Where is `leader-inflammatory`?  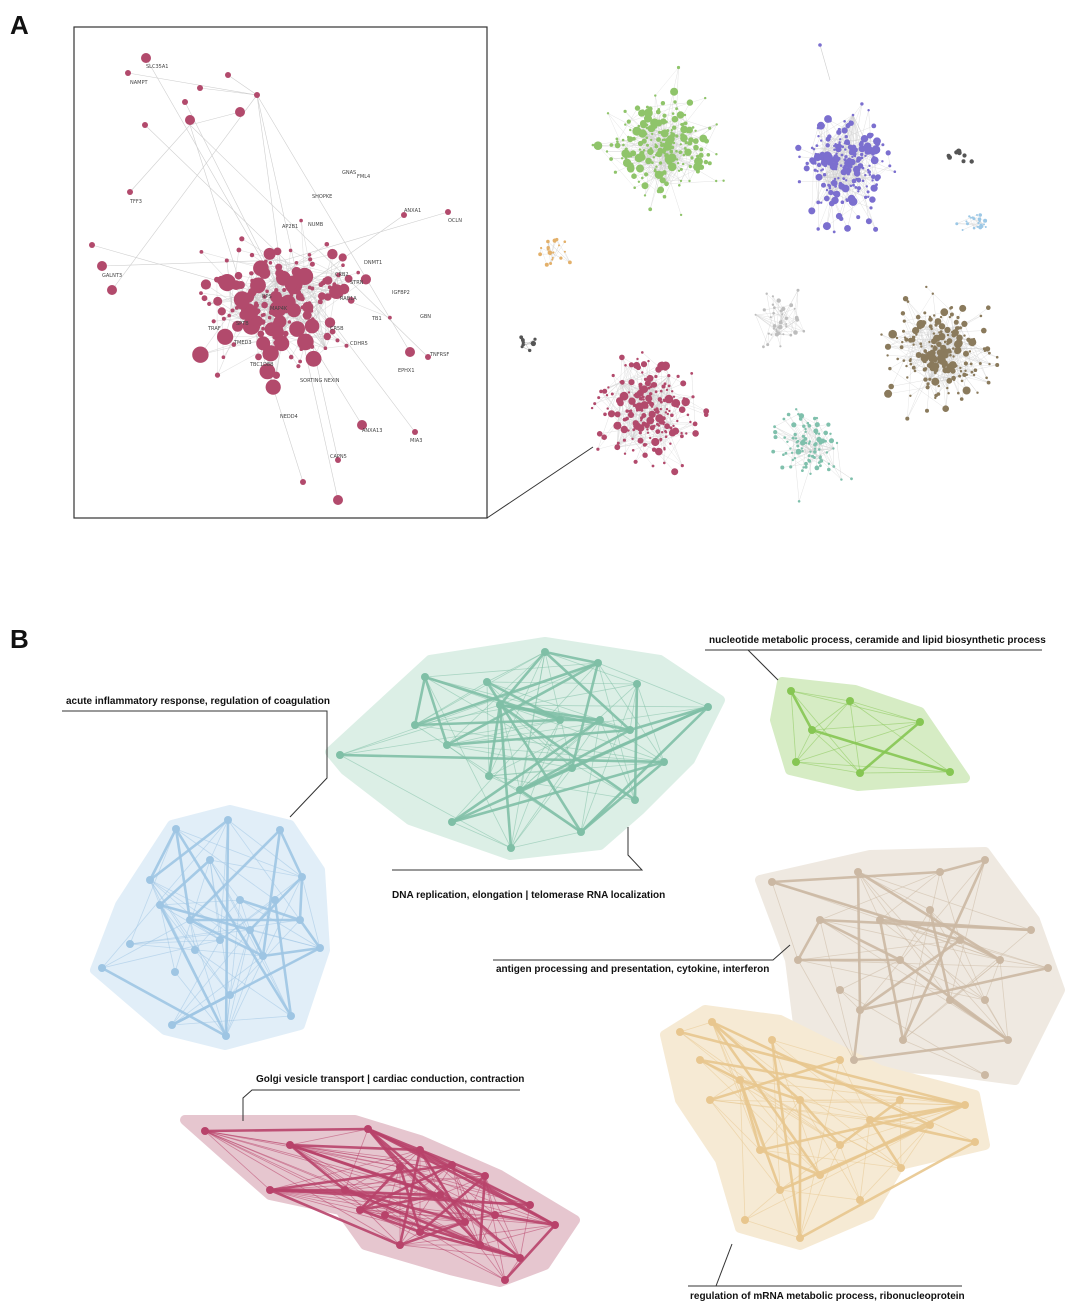 leader-inflammatory is located at coordinates (195, 764).